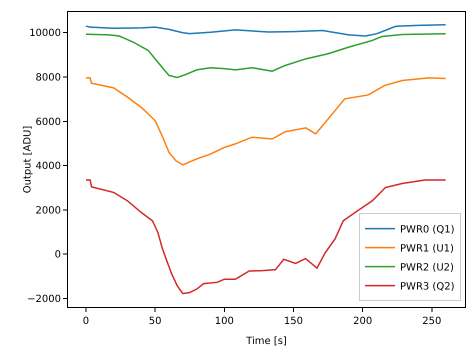  Describe the element at coordinates (155, 321) in the screenshot. I see `x-tick-label: 50` at that location.